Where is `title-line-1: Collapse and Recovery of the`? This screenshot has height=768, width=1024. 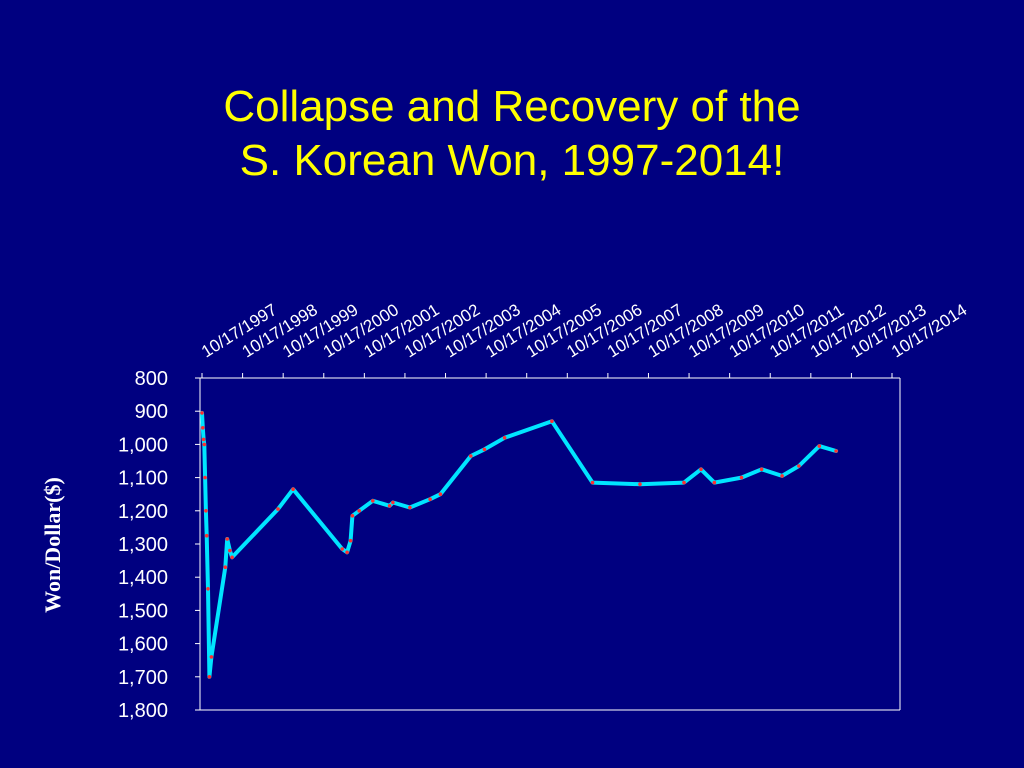 title-line-1: Collapse and Recovery of the is located at coordinates (512, 106).